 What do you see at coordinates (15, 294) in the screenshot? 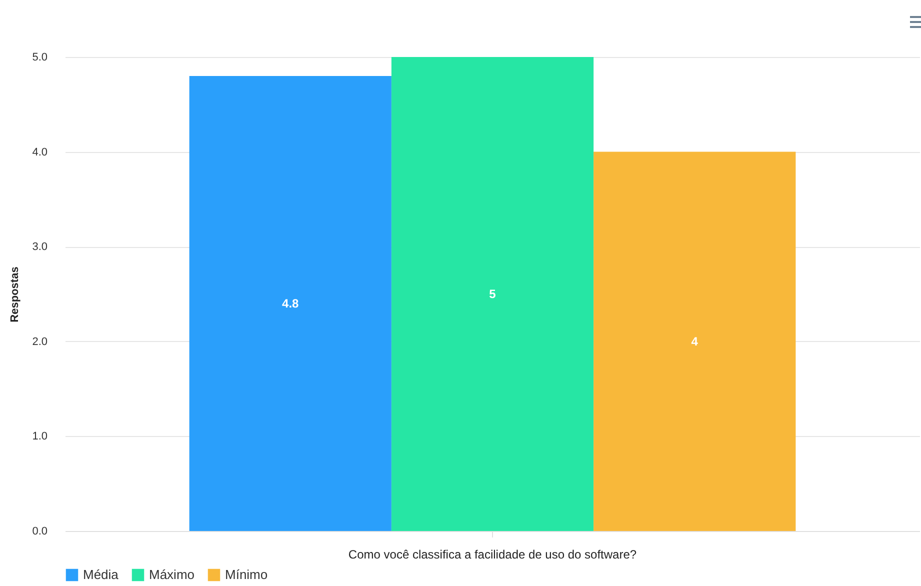
I see `y-axis-title: Respostas` at bounding box center [15, 294].